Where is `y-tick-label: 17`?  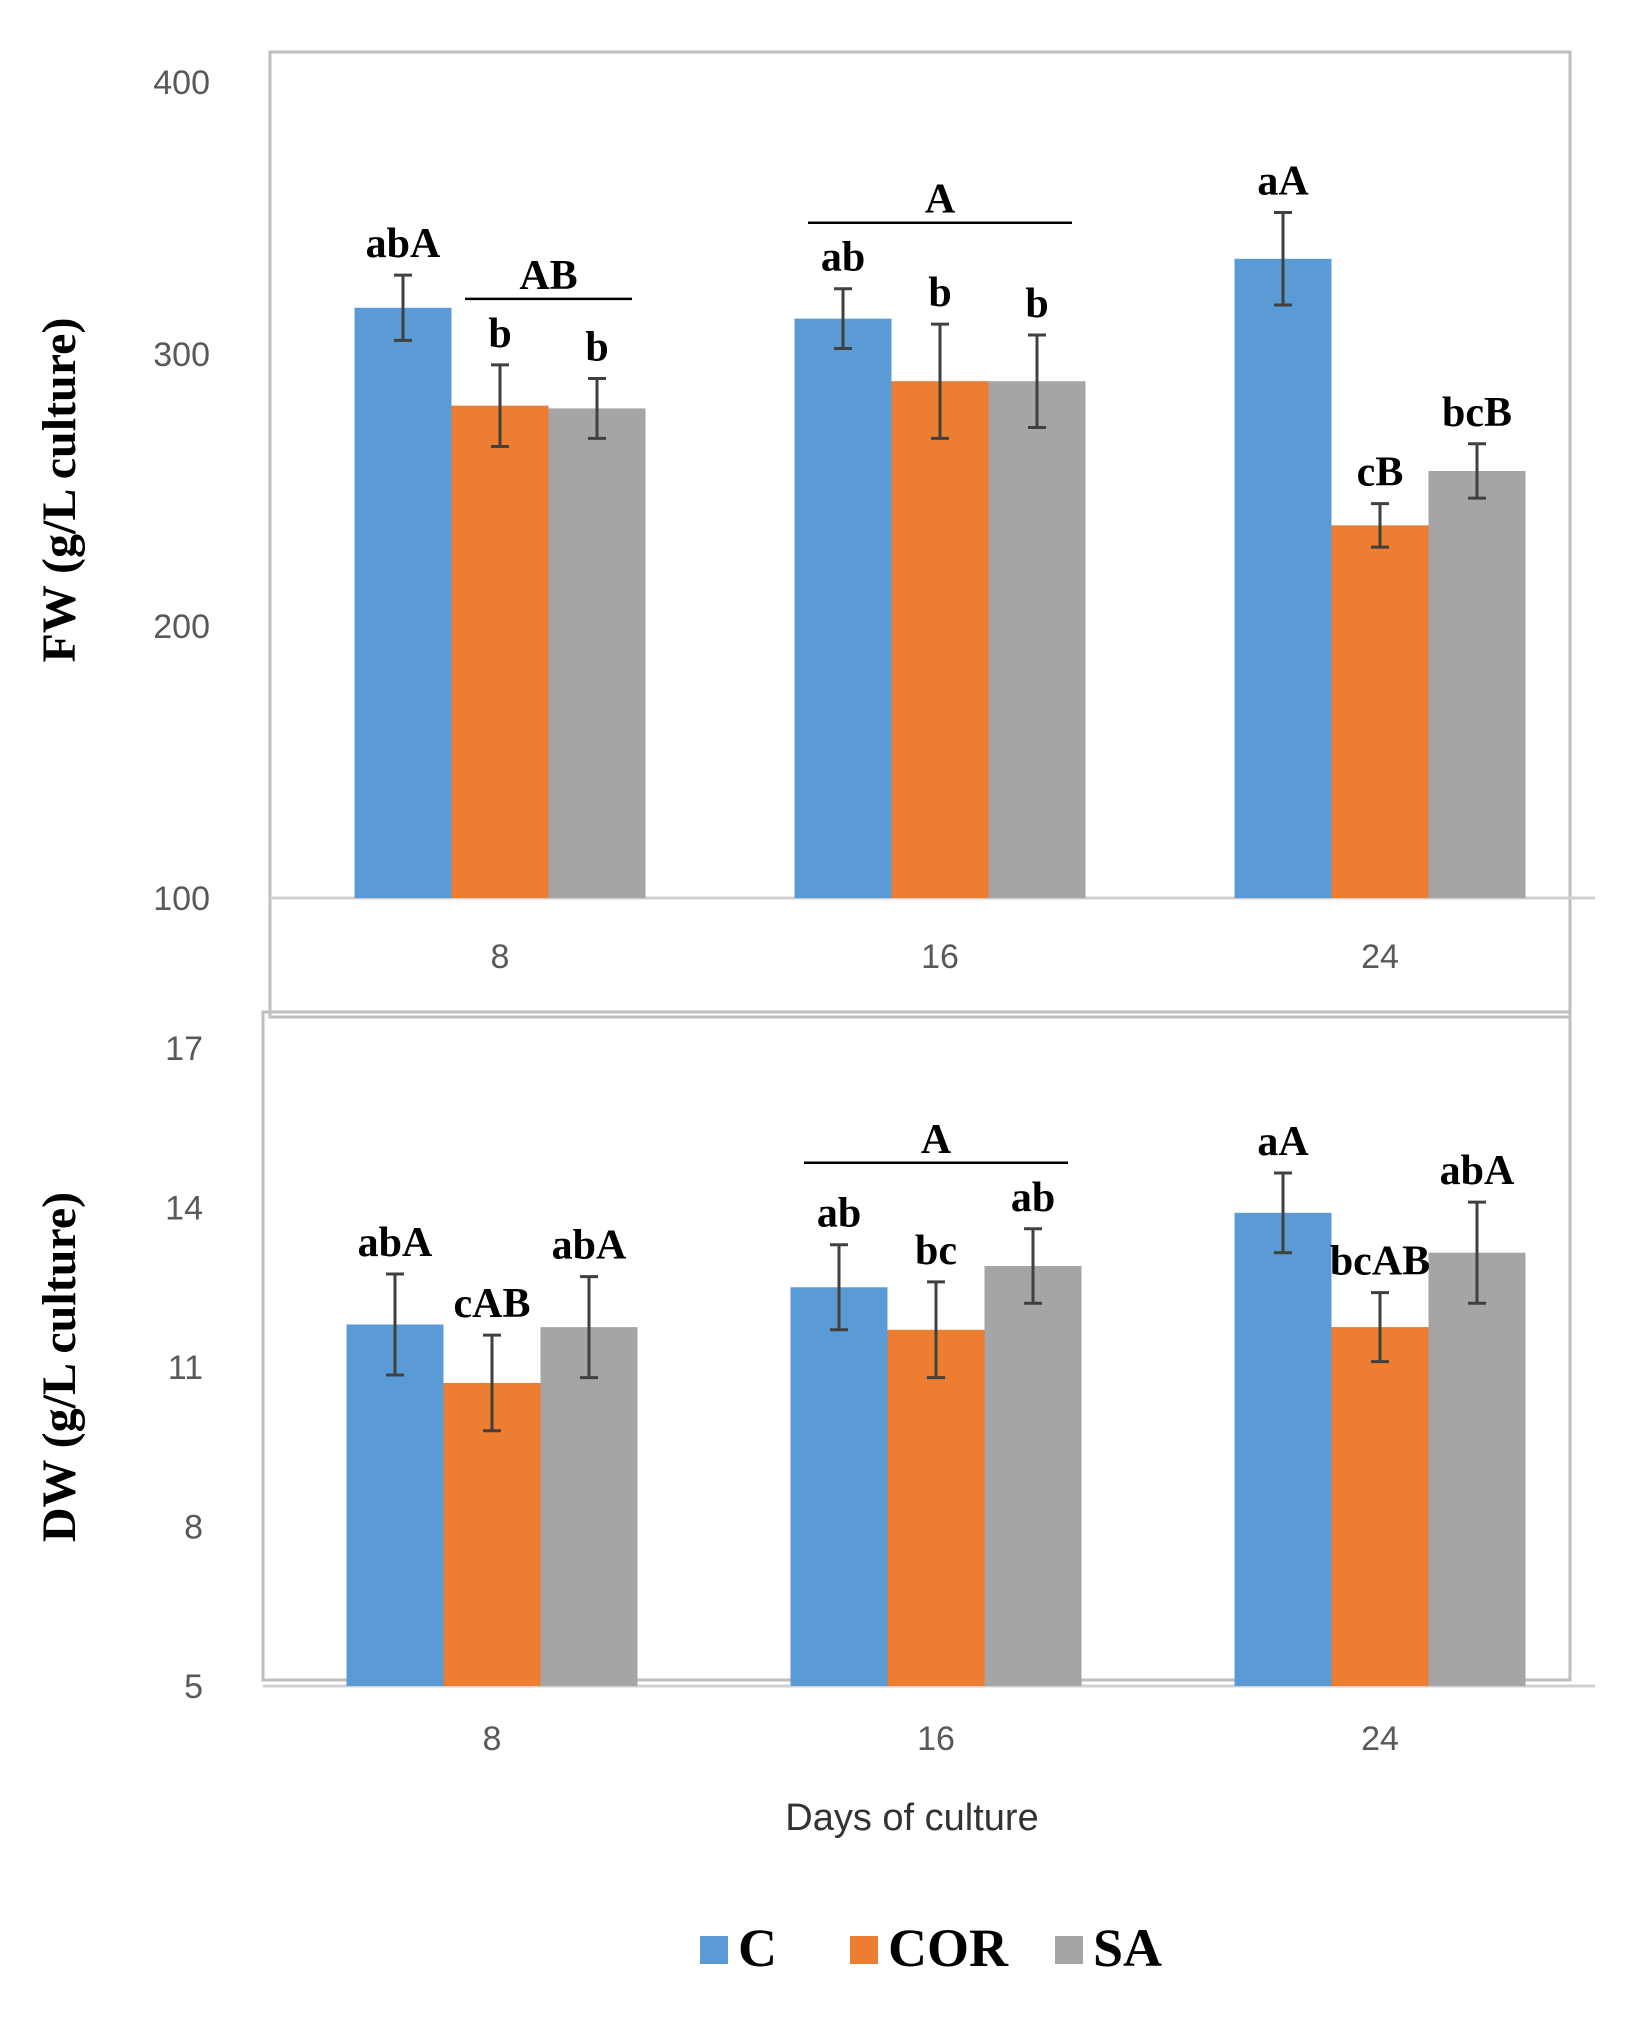
y-tick-label: 17 is located at coordinates (184, 1049).